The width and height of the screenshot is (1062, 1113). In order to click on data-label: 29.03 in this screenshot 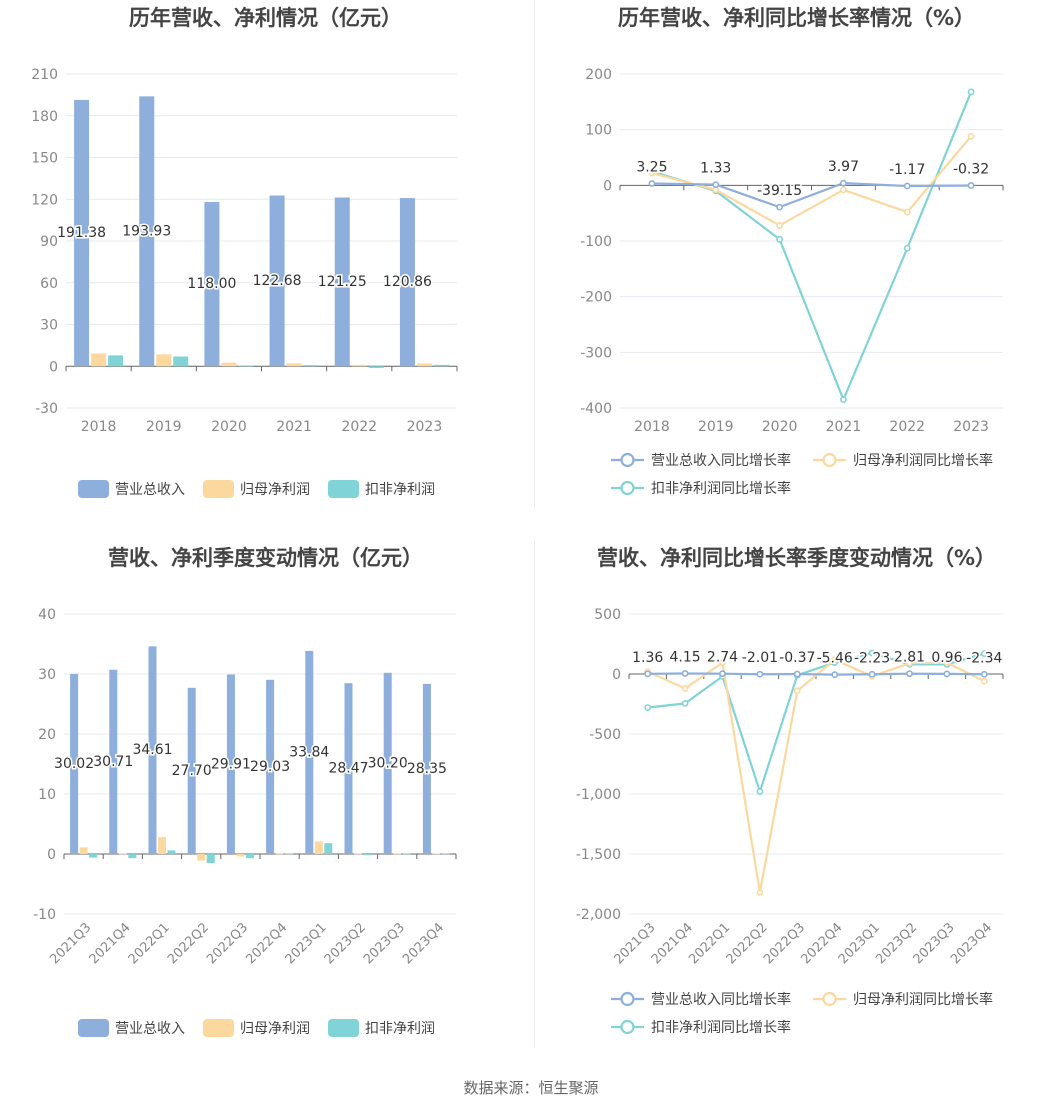, I will do `click(270, 767)`.